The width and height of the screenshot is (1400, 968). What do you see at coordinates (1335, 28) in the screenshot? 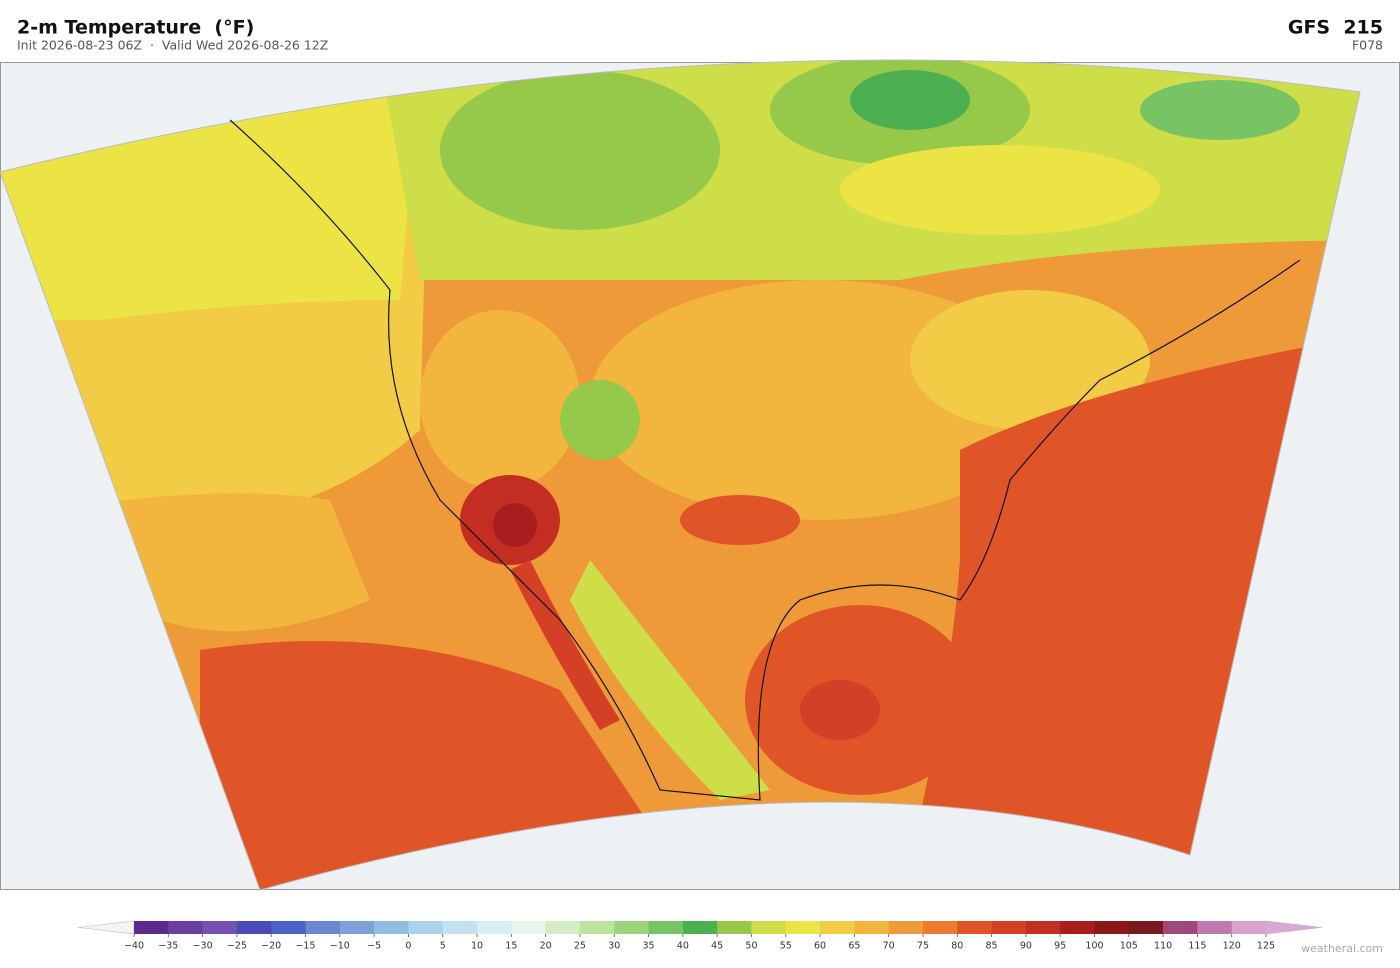
I see `model-label: GFS 215` at bounding box center [1335, 28].